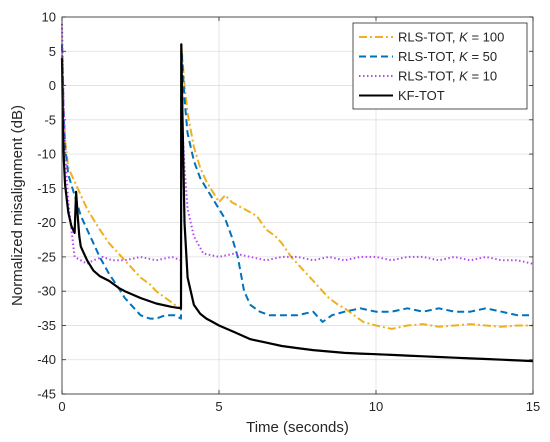 This screenshot has height=442, width=550. Describe the element at coordinates (49, 17) in the screenshot. I see `y-tick-label: 10` at that location.